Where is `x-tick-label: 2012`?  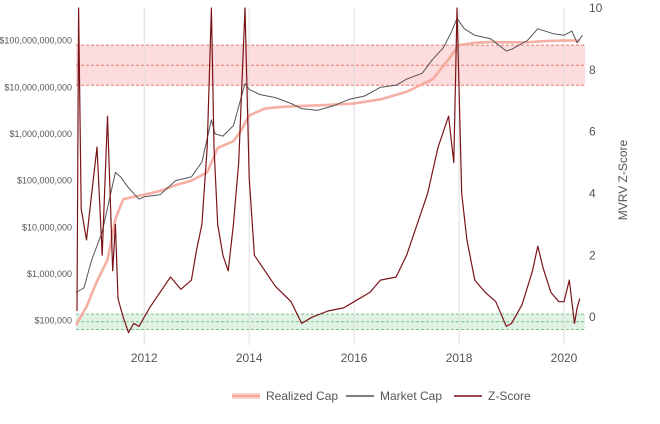
x-tick-label: 2012 is located at coordinates (144, 358).